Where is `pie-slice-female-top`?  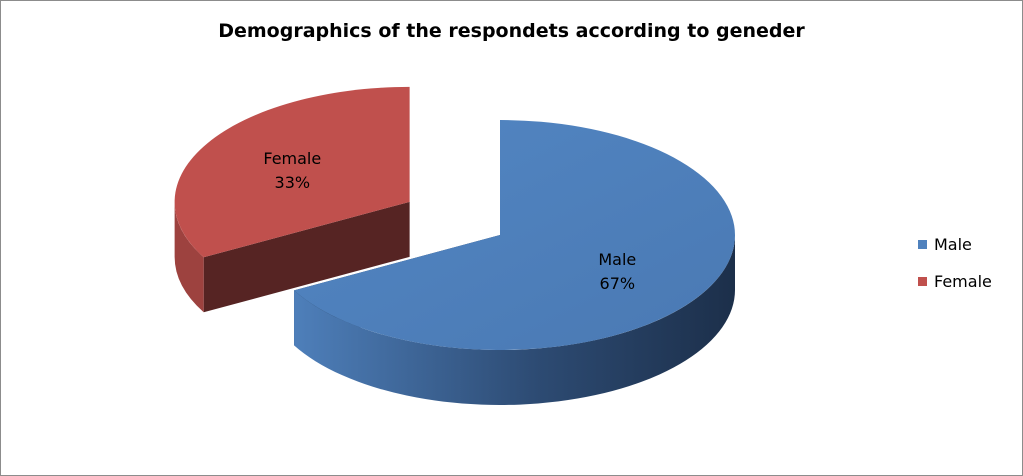 pie-slice-female-top is located at coordinates (292, 172).